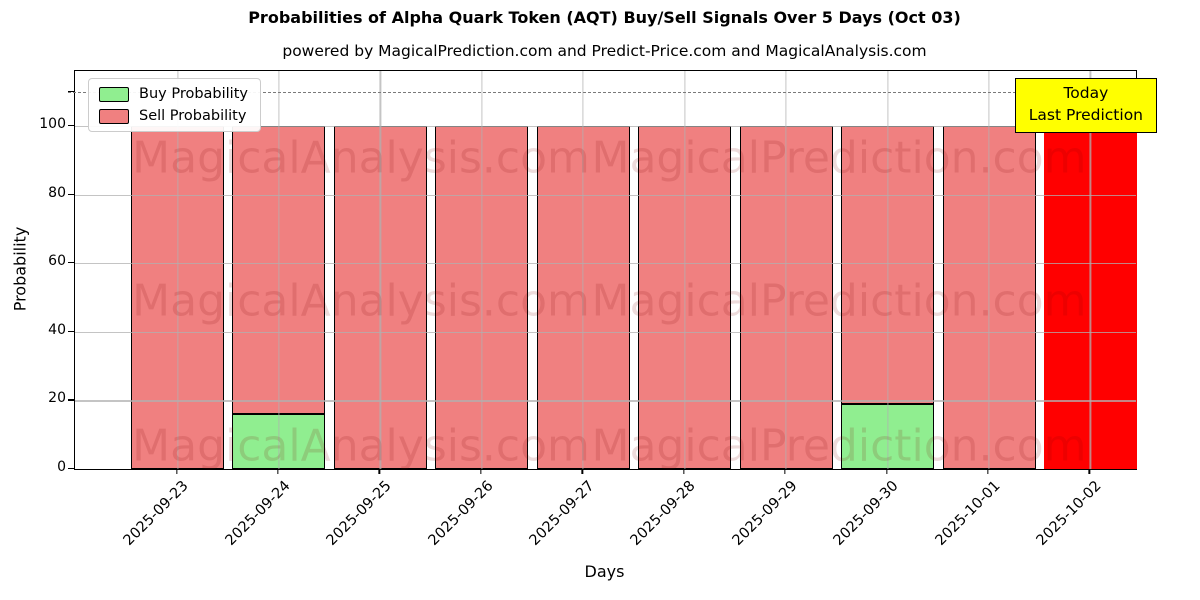  Describe the element at coordinates (156, 513) in the screenshot. I see `x-tick-label: 2025-09-23` at that location.